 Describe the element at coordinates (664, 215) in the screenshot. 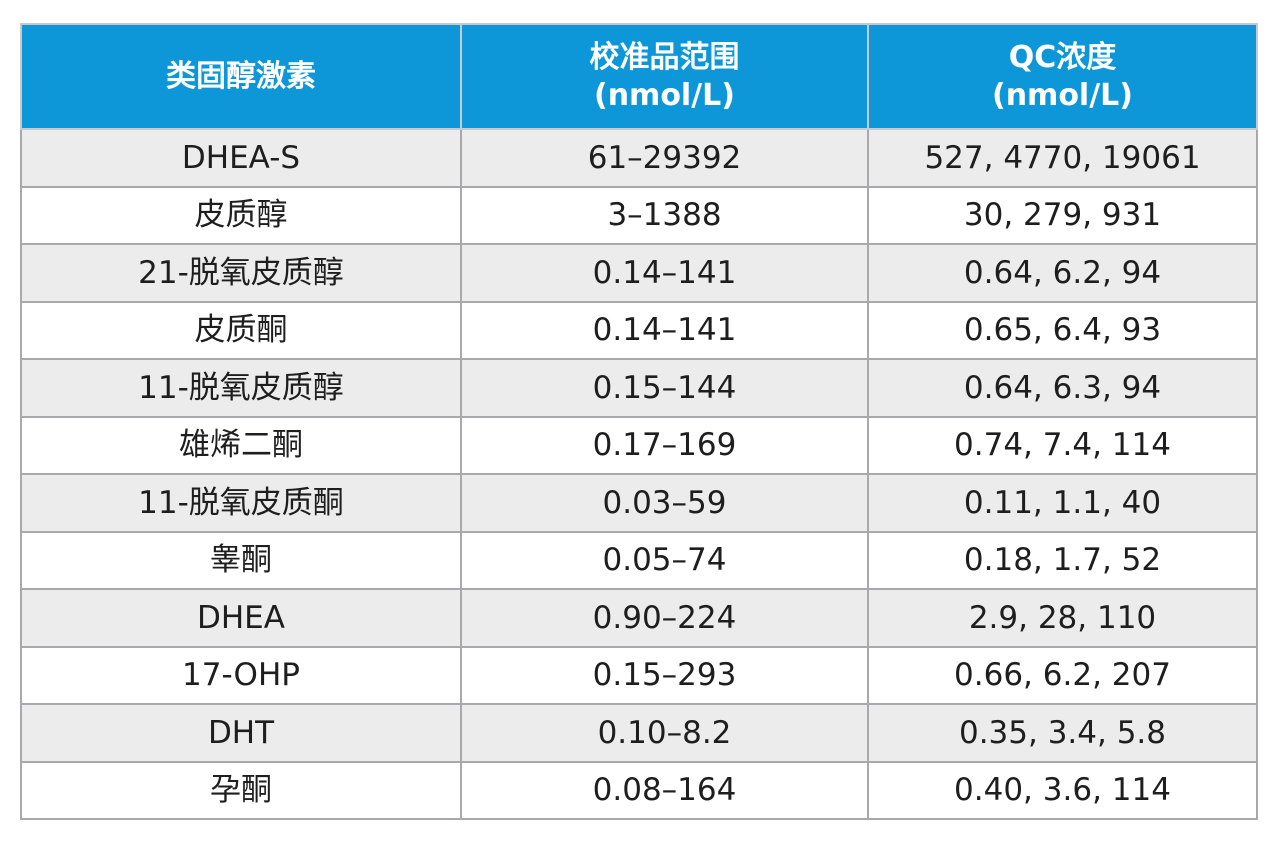

I see `cell-calibrator-range: 3–1388` at that location.